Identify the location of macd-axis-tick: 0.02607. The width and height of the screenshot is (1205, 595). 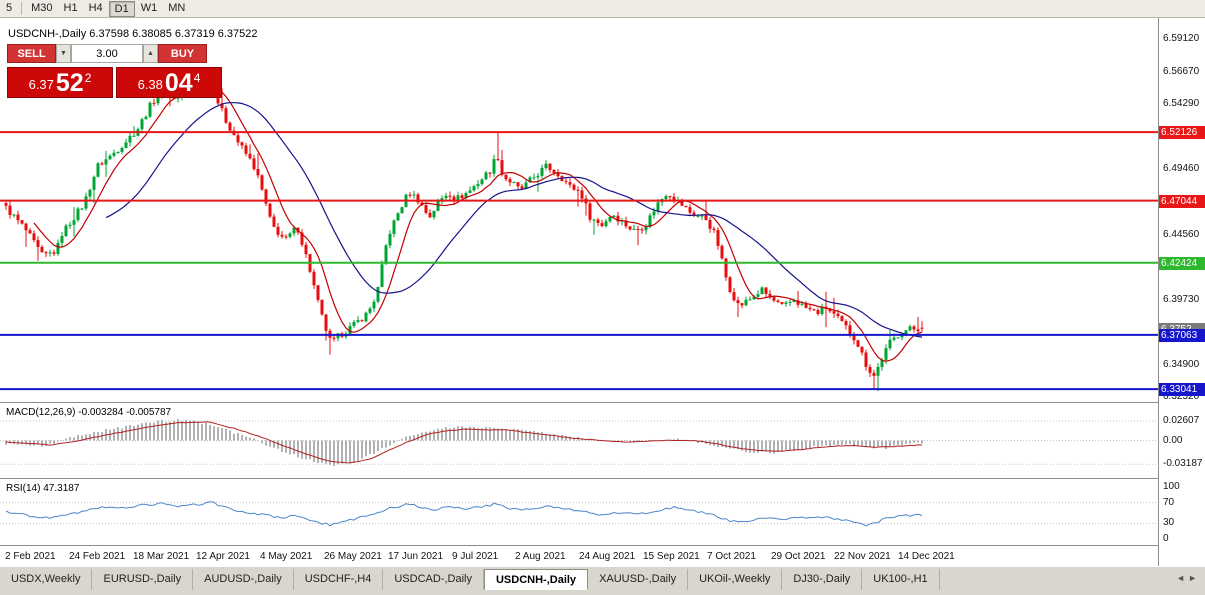
(1181, 420).